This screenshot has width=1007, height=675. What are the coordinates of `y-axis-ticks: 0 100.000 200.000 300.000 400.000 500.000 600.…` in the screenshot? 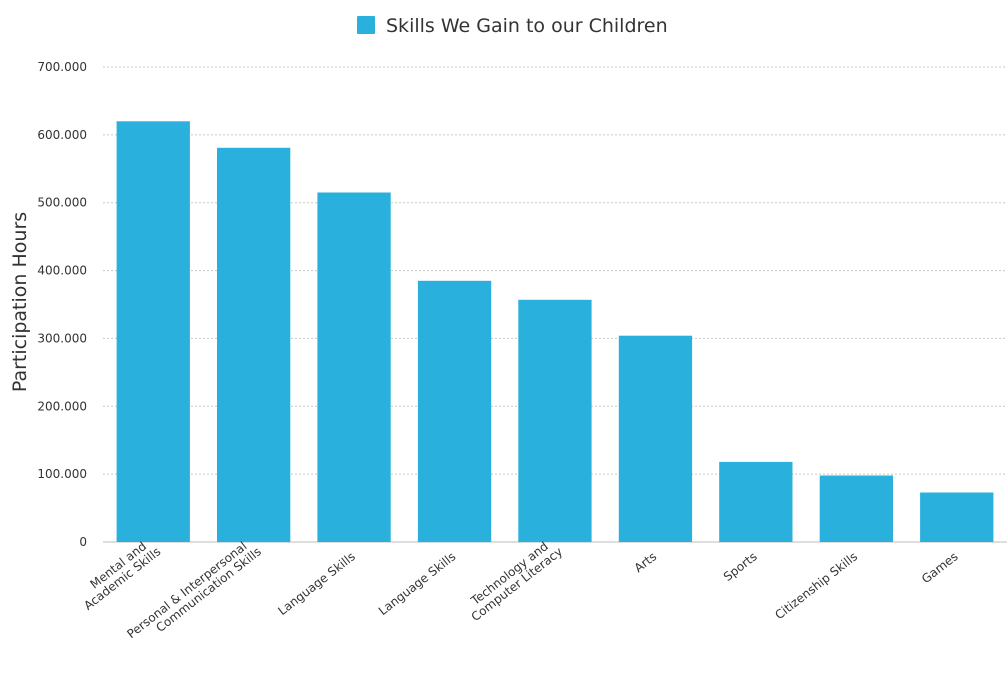 It's located at (62, 304).